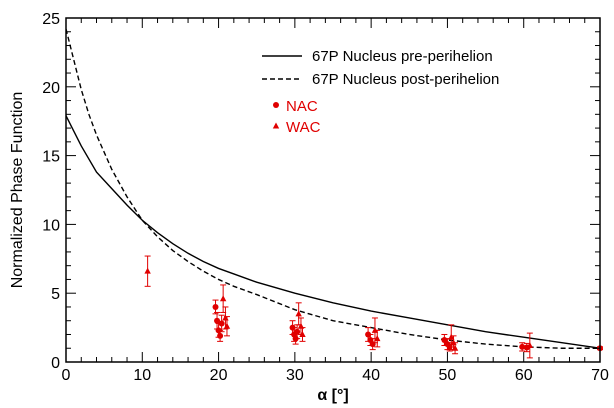 This screenshot has height=408, width=614. I want to click on x-tick-label: 0, so click(66, 375).